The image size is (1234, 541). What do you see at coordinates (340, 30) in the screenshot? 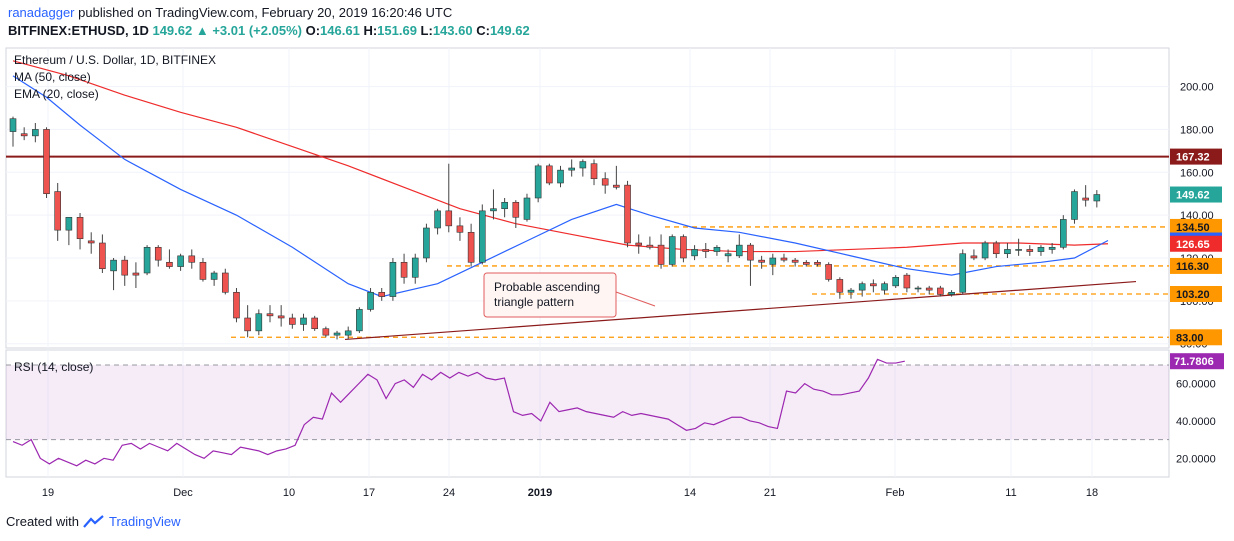
I see `open-value: 146.61` at bounding box center [340, 30].